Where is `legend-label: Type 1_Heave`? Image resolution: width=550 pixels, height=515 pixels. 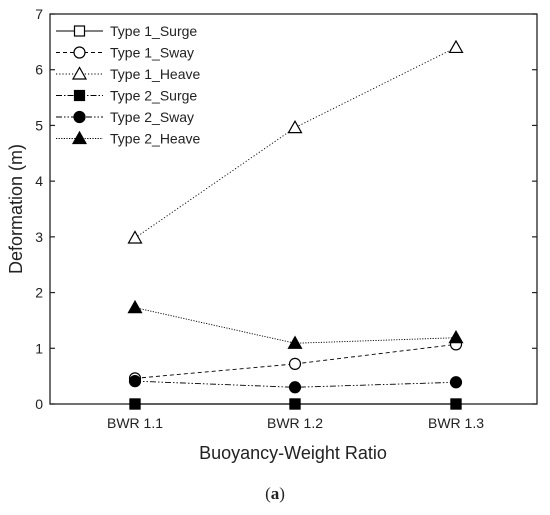
legend-label: Type 1_Heave is located at coordinates (155, 74).